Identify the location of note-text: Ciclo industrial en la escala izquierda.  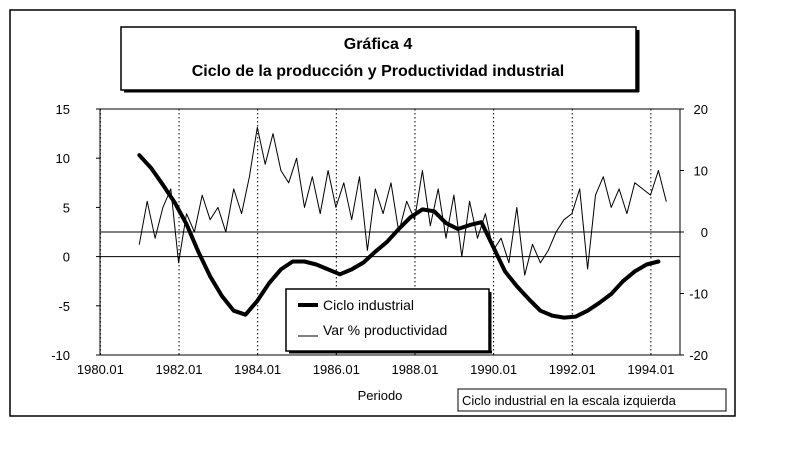
(569, 400).